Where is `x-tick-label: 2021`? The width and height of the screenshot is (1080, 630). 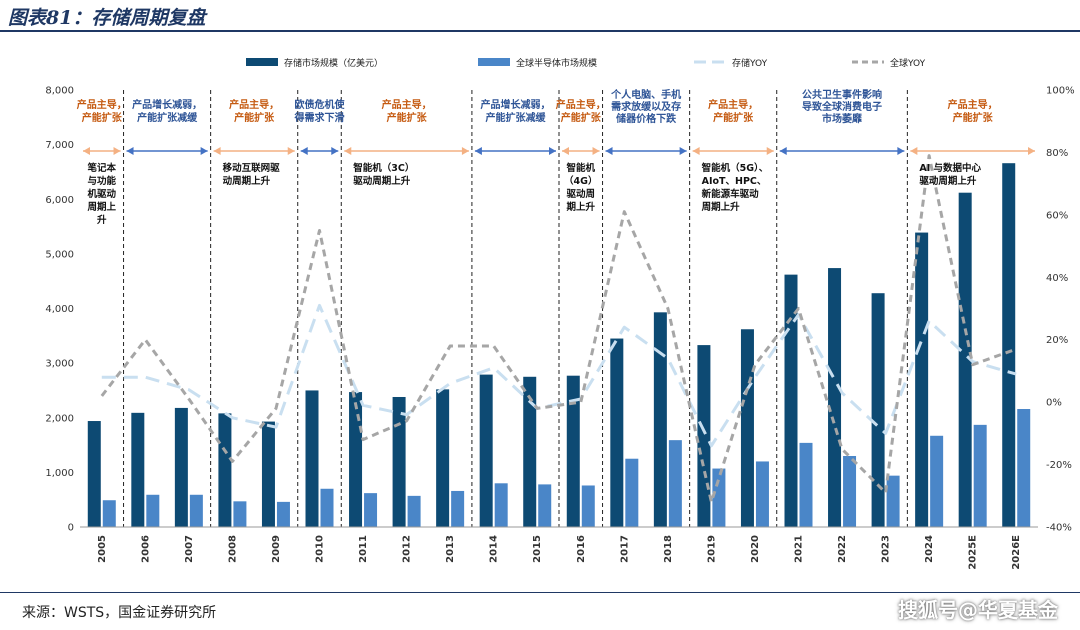
x-tick-label: 2021 is located at coordinates (799, 549).